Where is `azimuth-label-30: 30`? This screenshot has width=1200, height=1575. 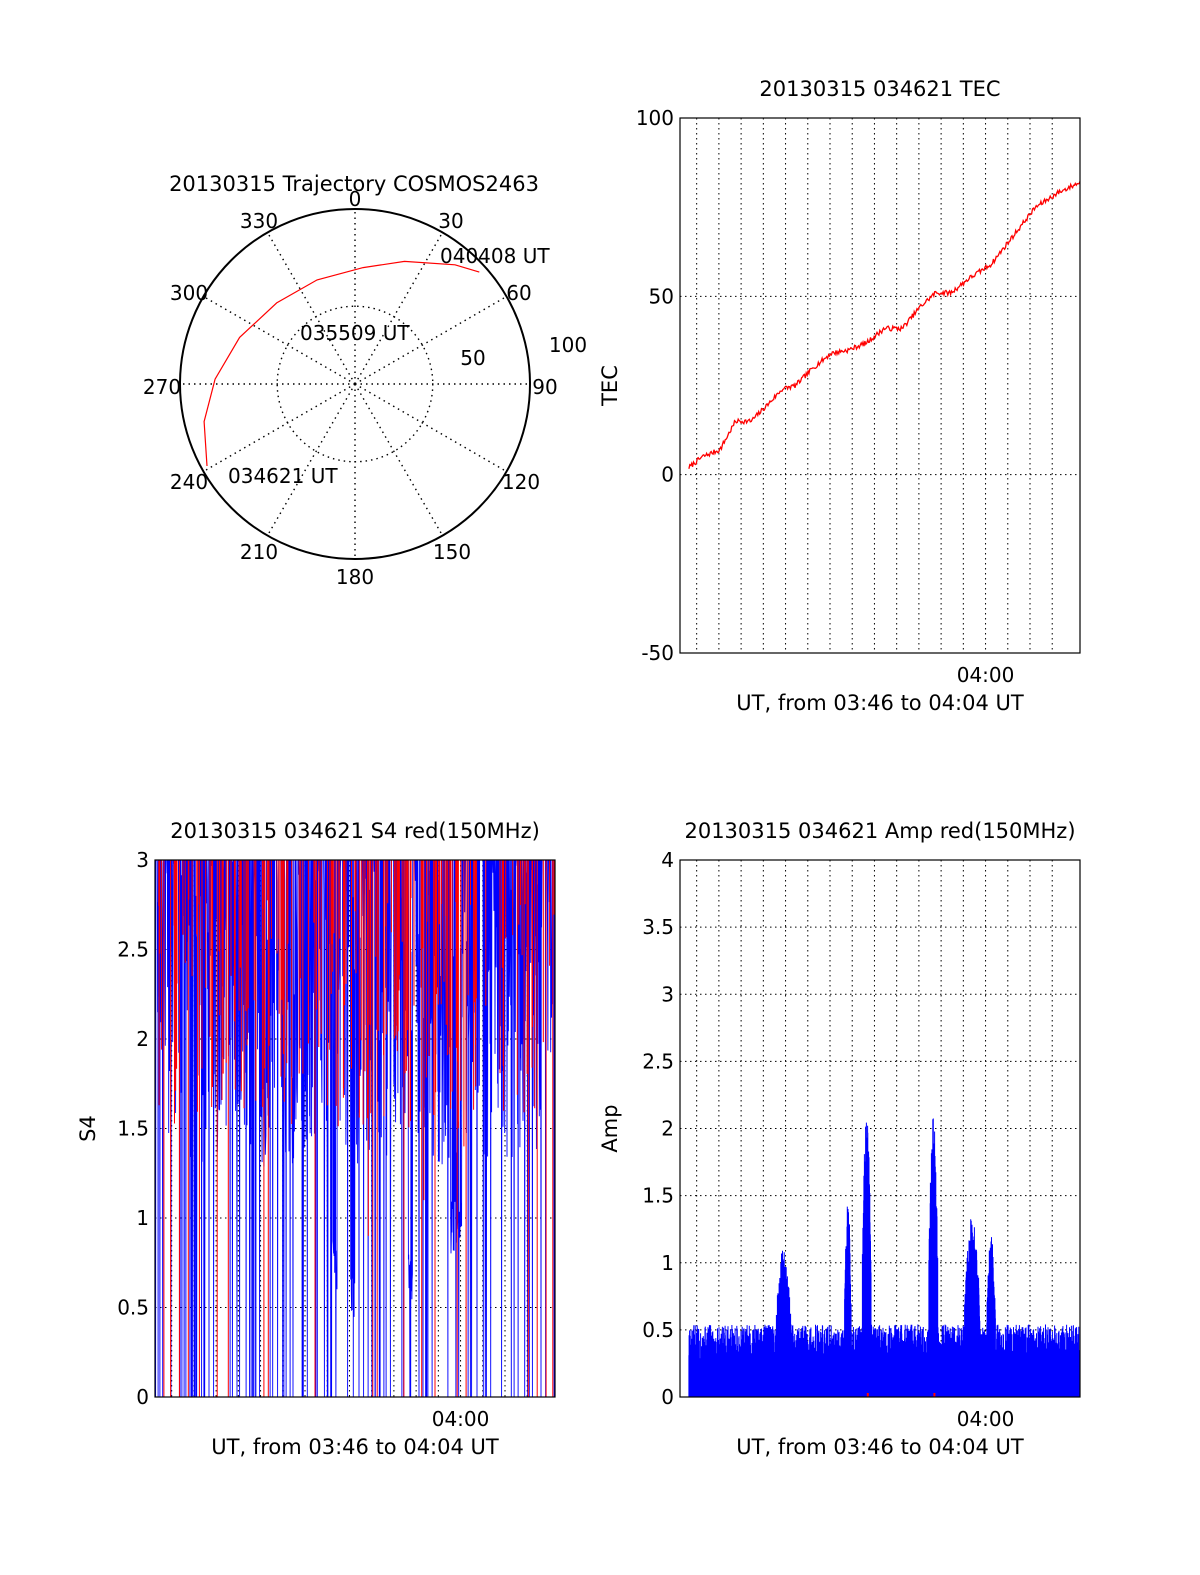
azimuth-label-30: 30 is located at coordinates (450, 221).